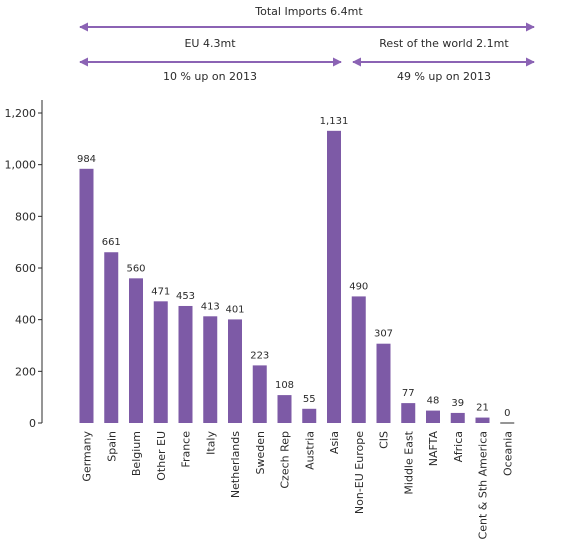  I want to click on value-label: 1,131, so click(334, 121).